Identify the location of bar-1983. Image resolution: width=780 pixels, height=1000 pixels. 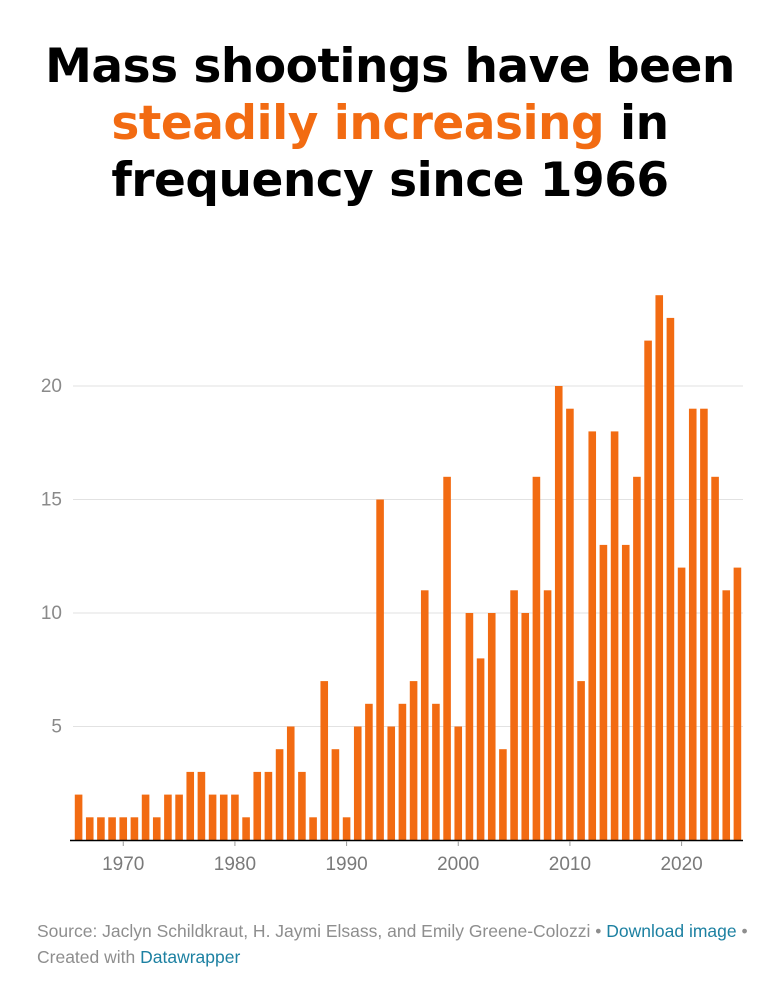
(268, 805).